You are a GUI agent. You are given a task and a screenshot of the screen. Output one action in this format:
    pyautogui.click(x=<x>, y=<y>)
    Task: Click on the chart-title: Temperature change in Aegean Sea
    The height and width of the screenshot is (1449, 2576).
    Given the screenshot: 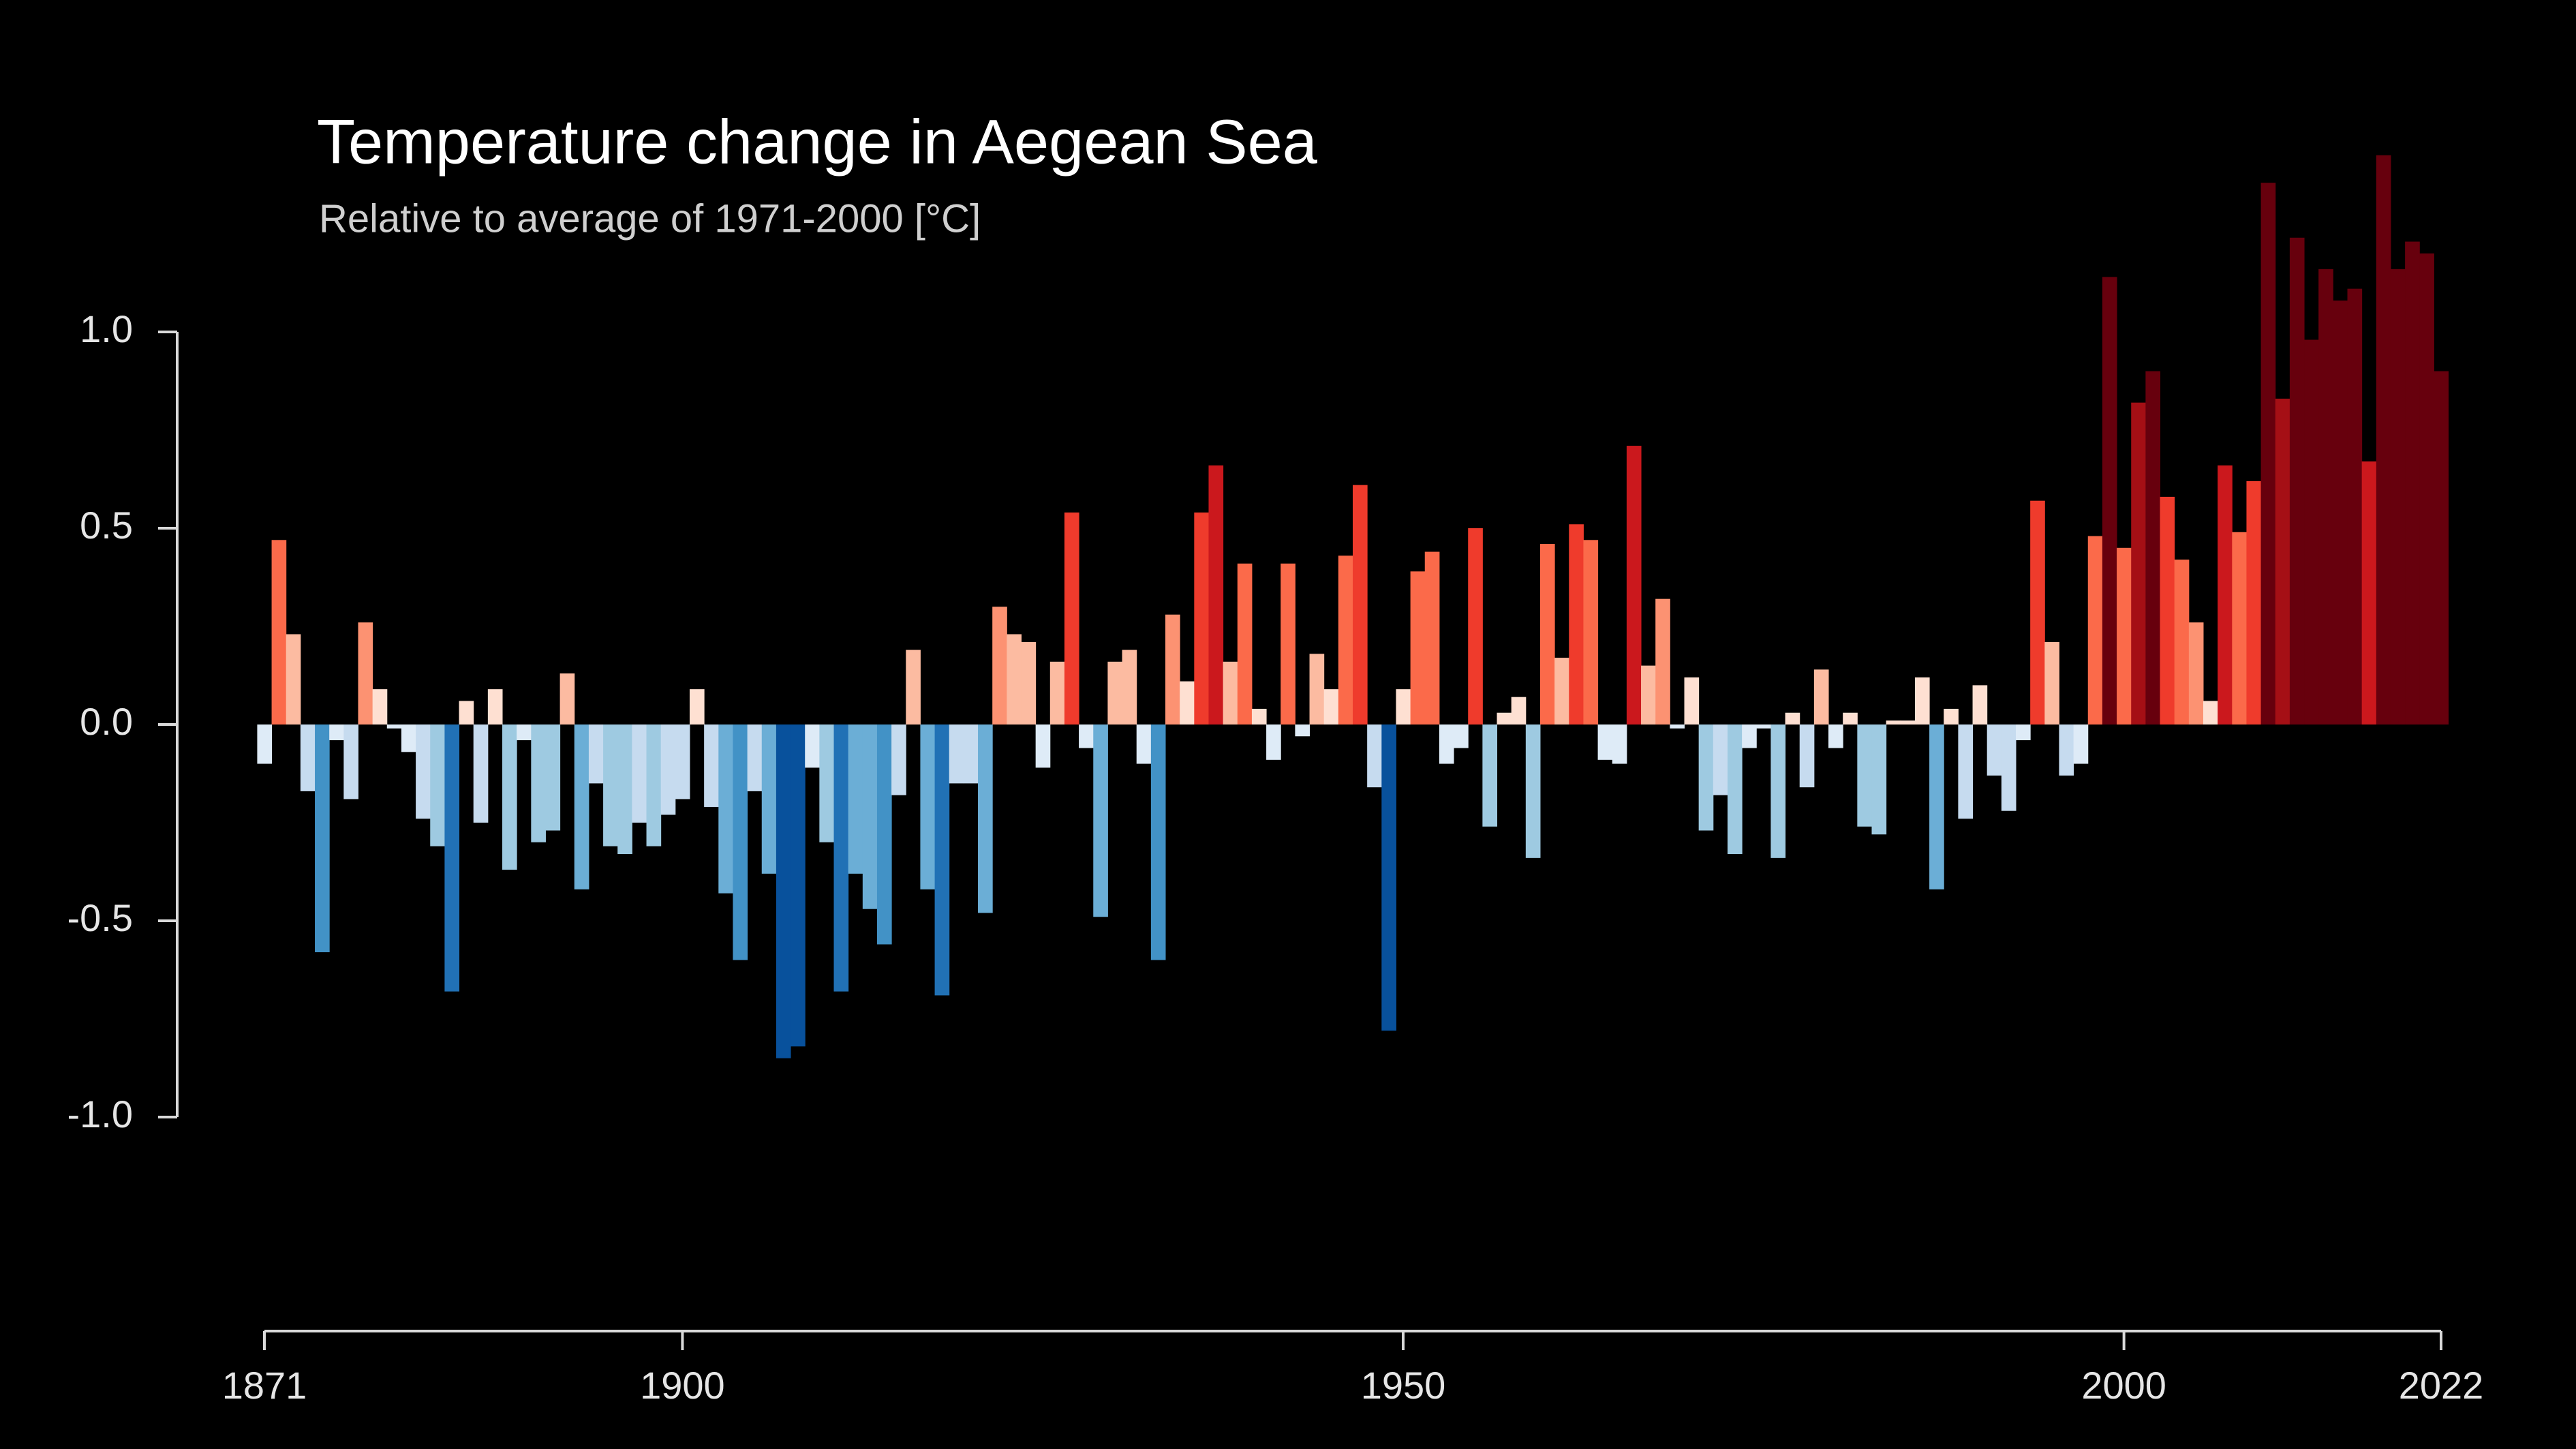 What is the action you would take?
    pyautogui.click(x=818, y=142)
    